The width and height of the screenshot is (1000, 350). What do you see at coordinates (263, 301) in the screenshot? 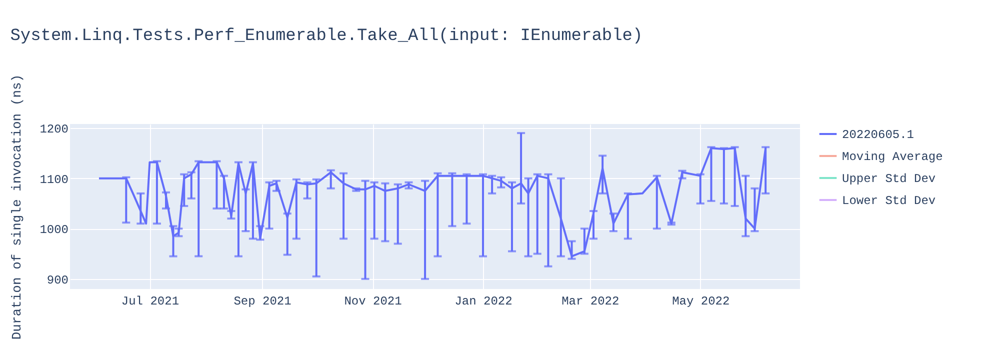
I see `x-tick-label: Sep 2021` at bounding box center [263, 301].